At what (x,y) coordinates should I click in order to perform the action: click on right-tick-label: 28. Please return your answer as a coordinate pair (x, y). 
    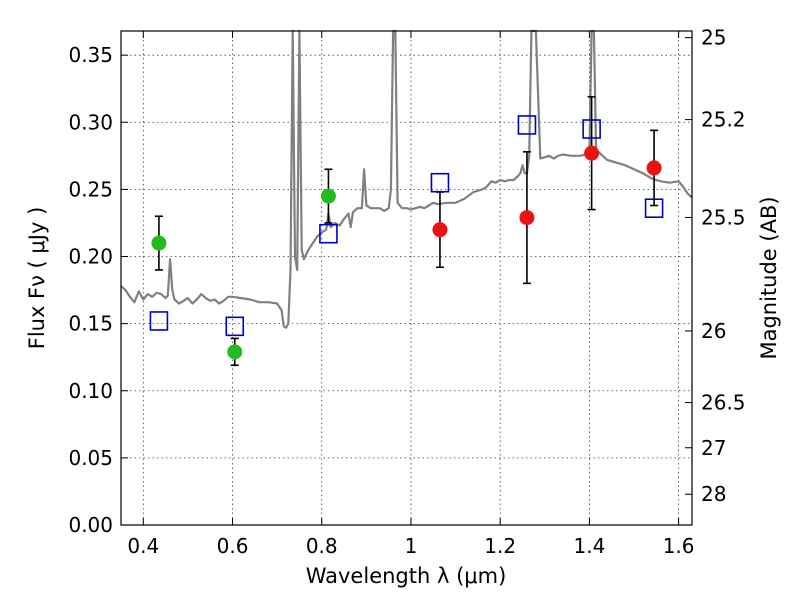
    Looking at the image, I should click on (713, 494).